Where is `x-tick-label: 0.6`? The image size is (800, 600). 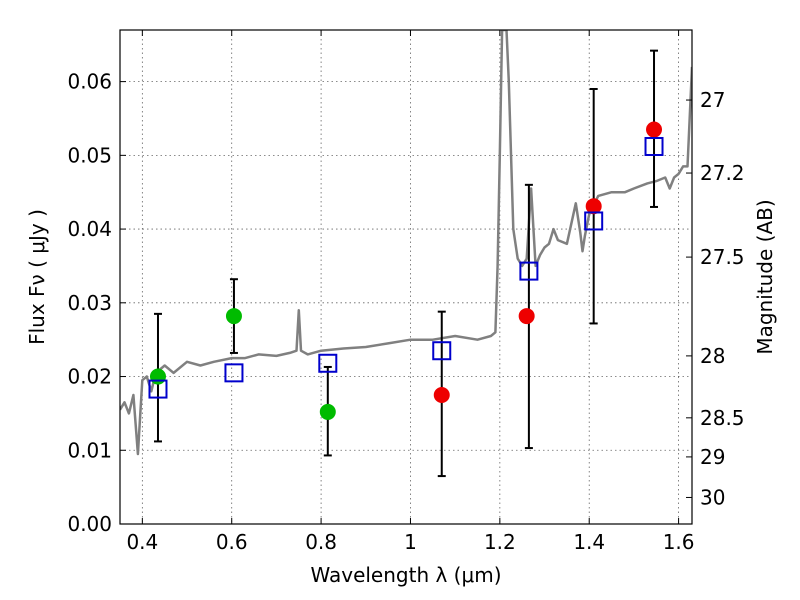
x-tick-label: 0.6 is located at coordinates (232, 542).